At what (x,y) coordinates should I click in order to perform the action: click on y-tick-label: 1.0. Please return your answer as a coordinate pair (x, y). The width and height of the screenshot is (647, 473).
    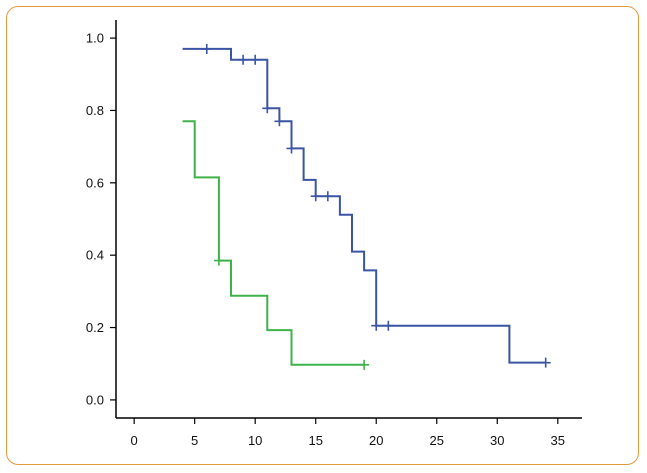
    Looking at the image, I should click on (95, 38).